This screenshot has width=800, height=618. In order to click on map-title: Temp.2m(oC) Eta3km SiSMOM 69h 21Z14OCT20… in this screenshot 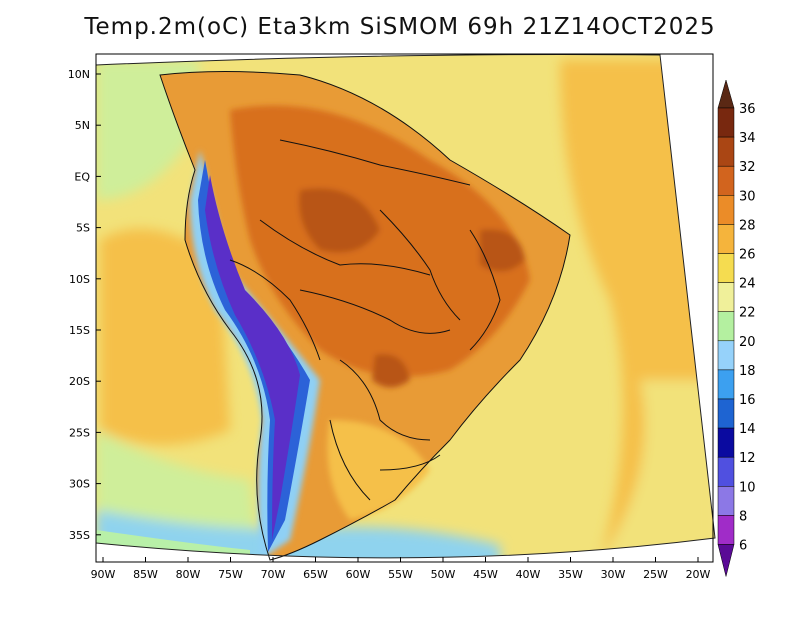, I will do `click(400, 27)`.